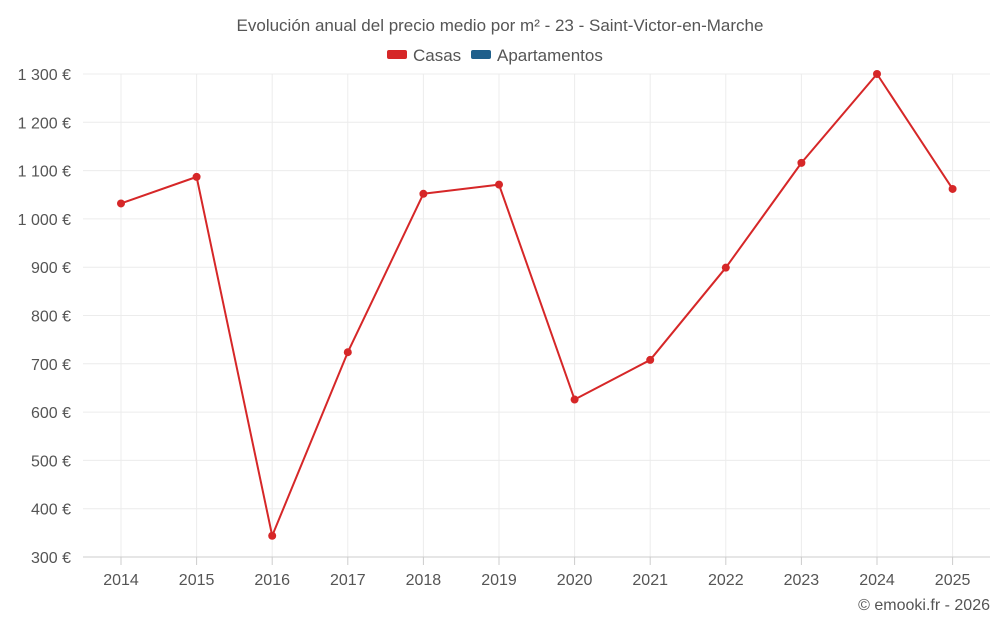 The height and width of the screenshot is (625, 1000). I want to click on legend-item-casas: Casas, so click(424, 55).